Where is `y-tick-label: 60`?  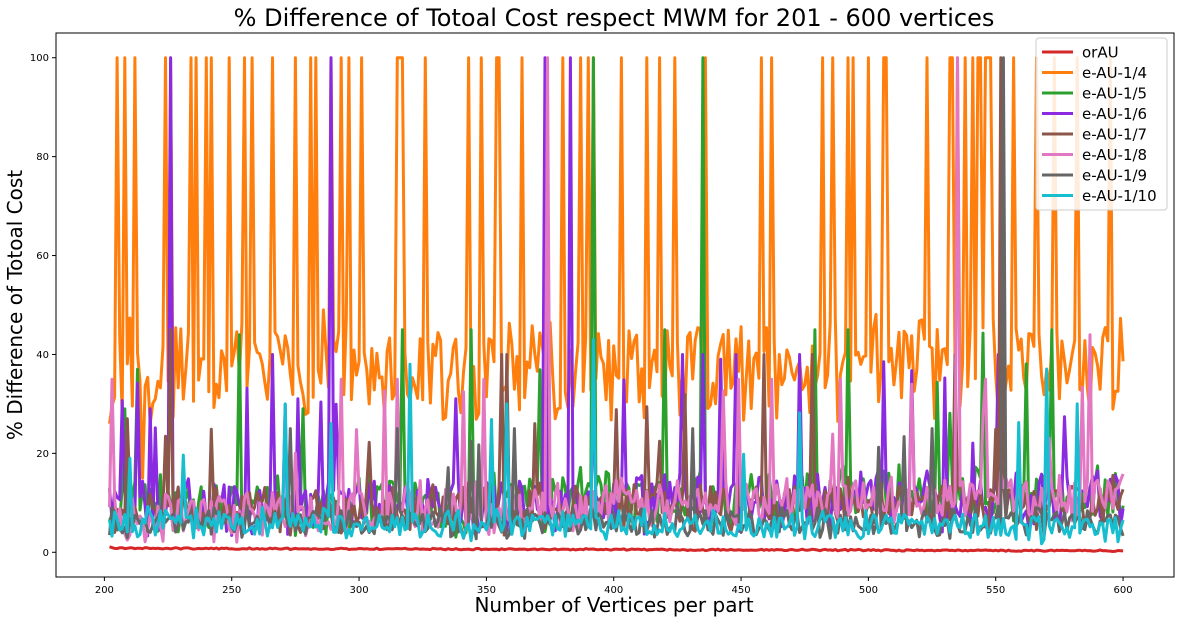
y-tick-label: 60 is located at coordinates (42, 256).